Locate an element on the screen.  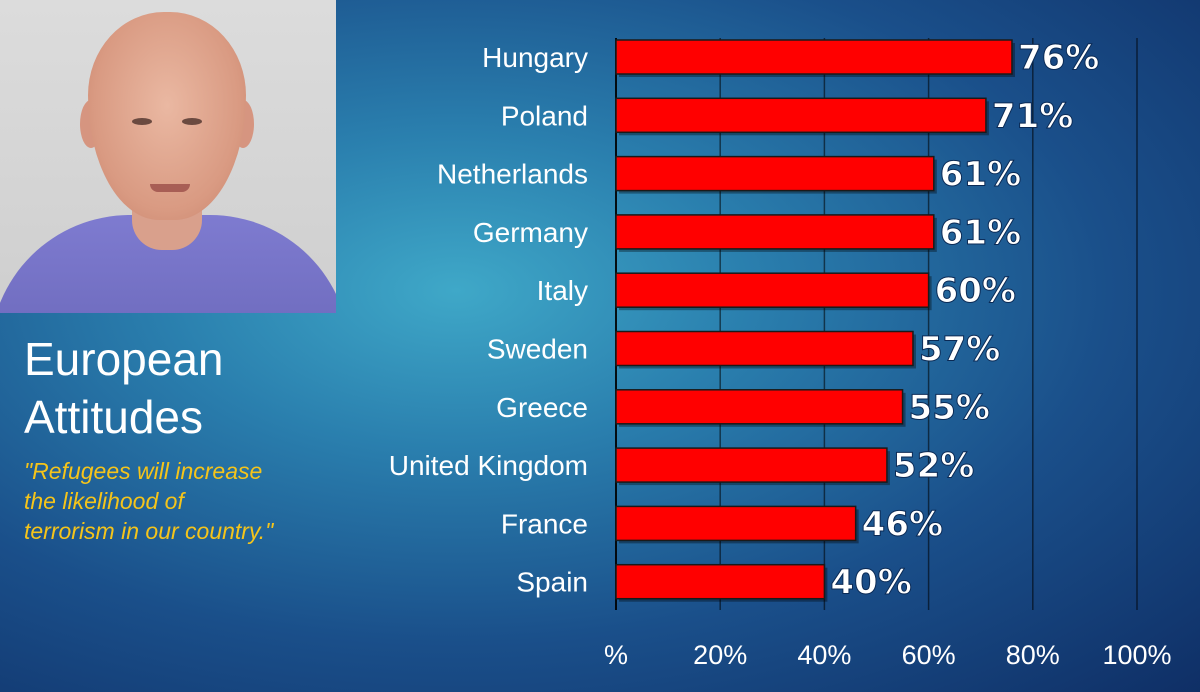
presenter-eye-left is located at coordinates (142, 121).